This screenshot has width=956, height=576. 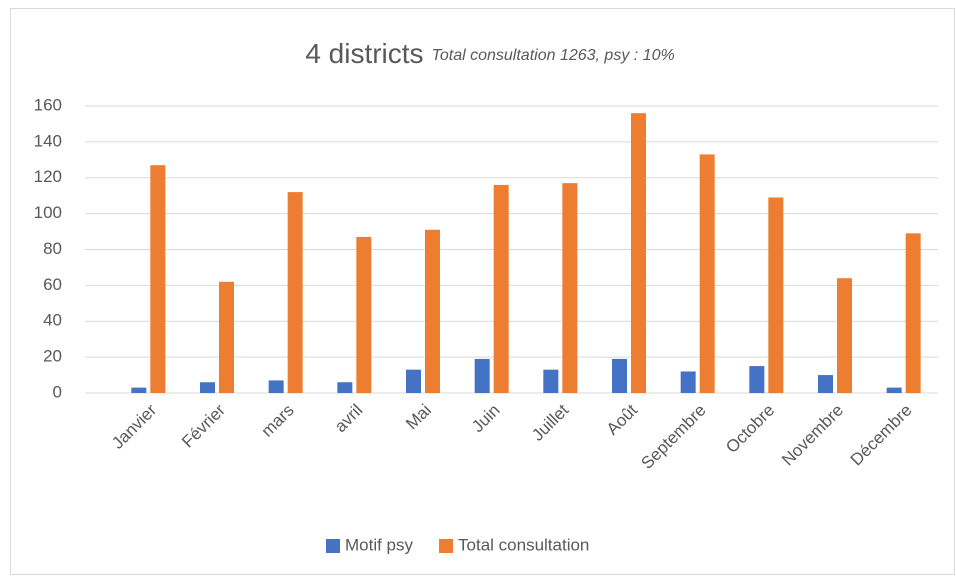 What do you see at coordinates (57, 391) in the screenshot?
I see `y-tick-label: 0` at bounding box center [57, 391].